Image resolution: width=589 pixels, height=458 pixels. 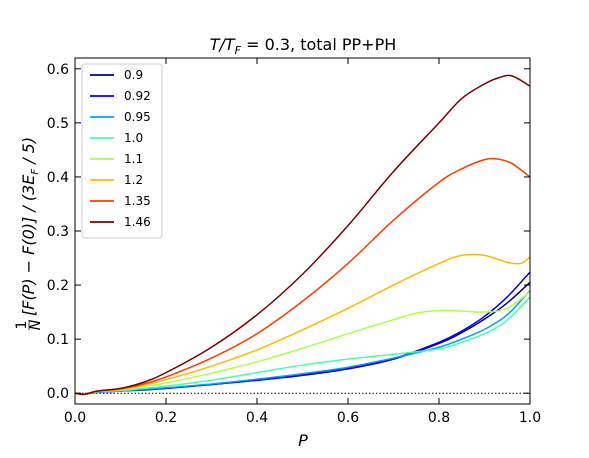 What do you see at coordinates (318, 44) in the screenshot?
I see `chart-title-rest: = 0.3, total PP+PH` at bounding box center [318, 44].